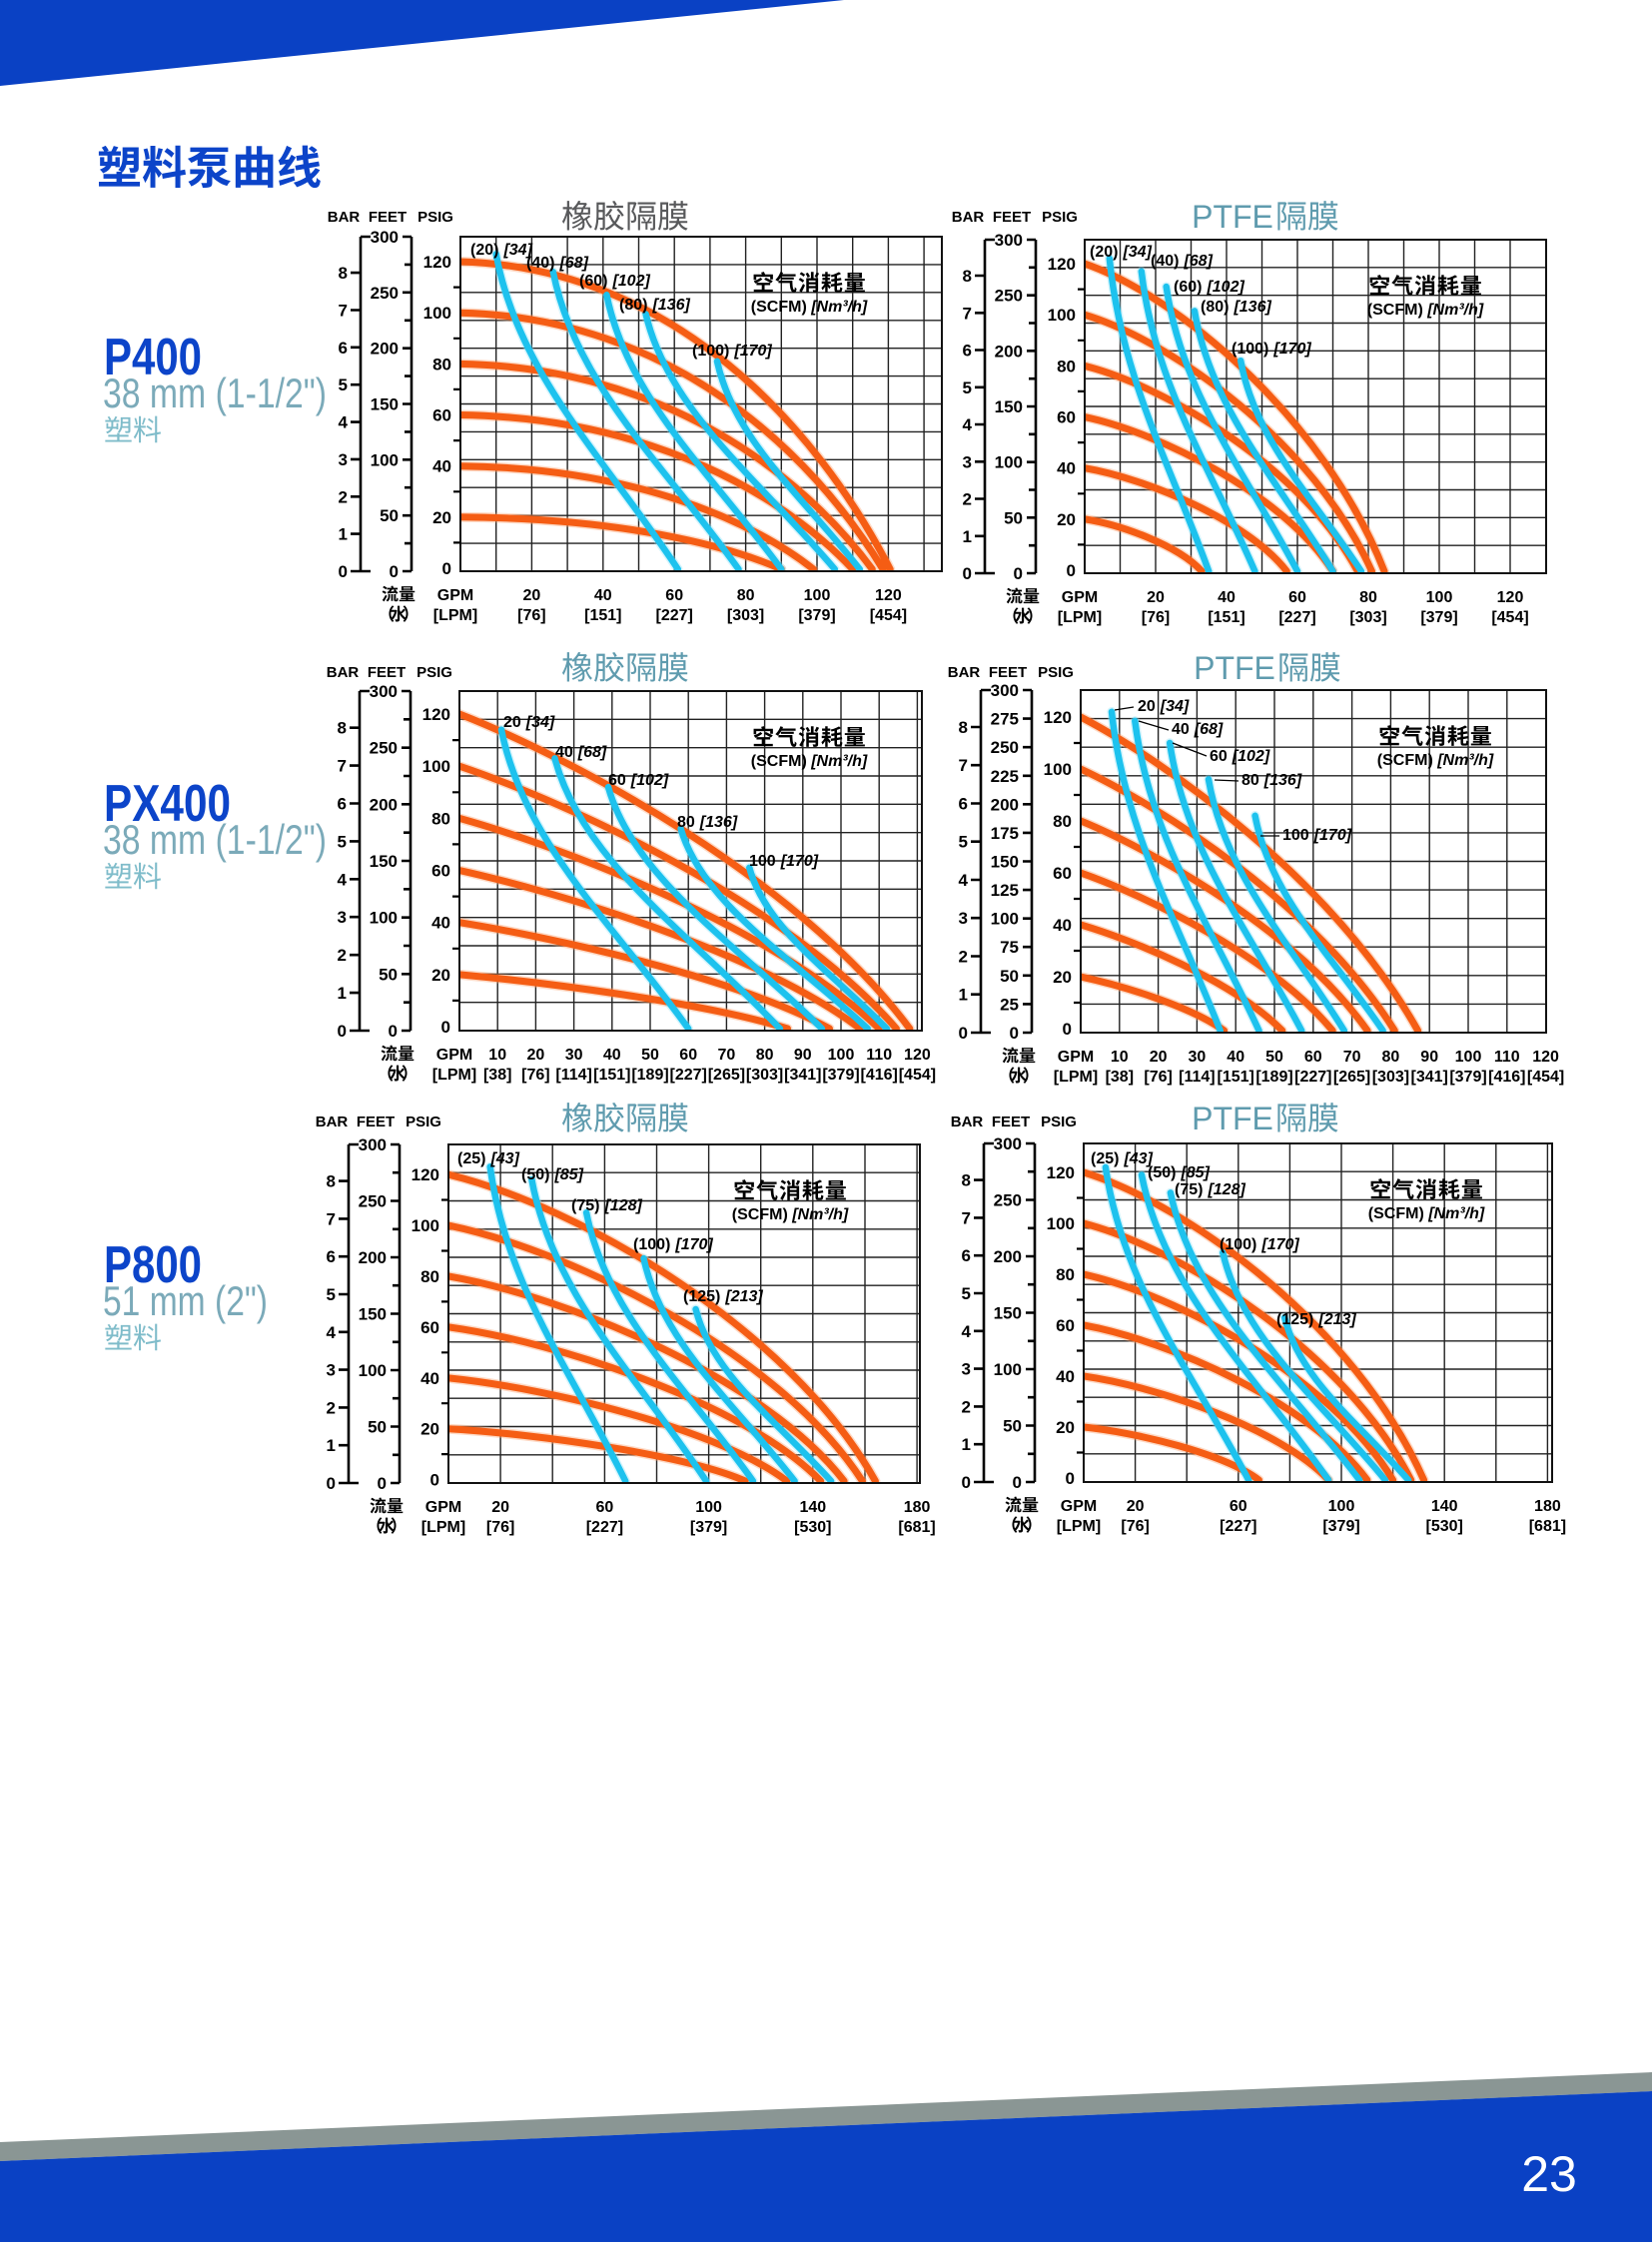  Describe the element at coordinates (497, 1075) in the screenshot. I see `svg-text: [38]` at that location.